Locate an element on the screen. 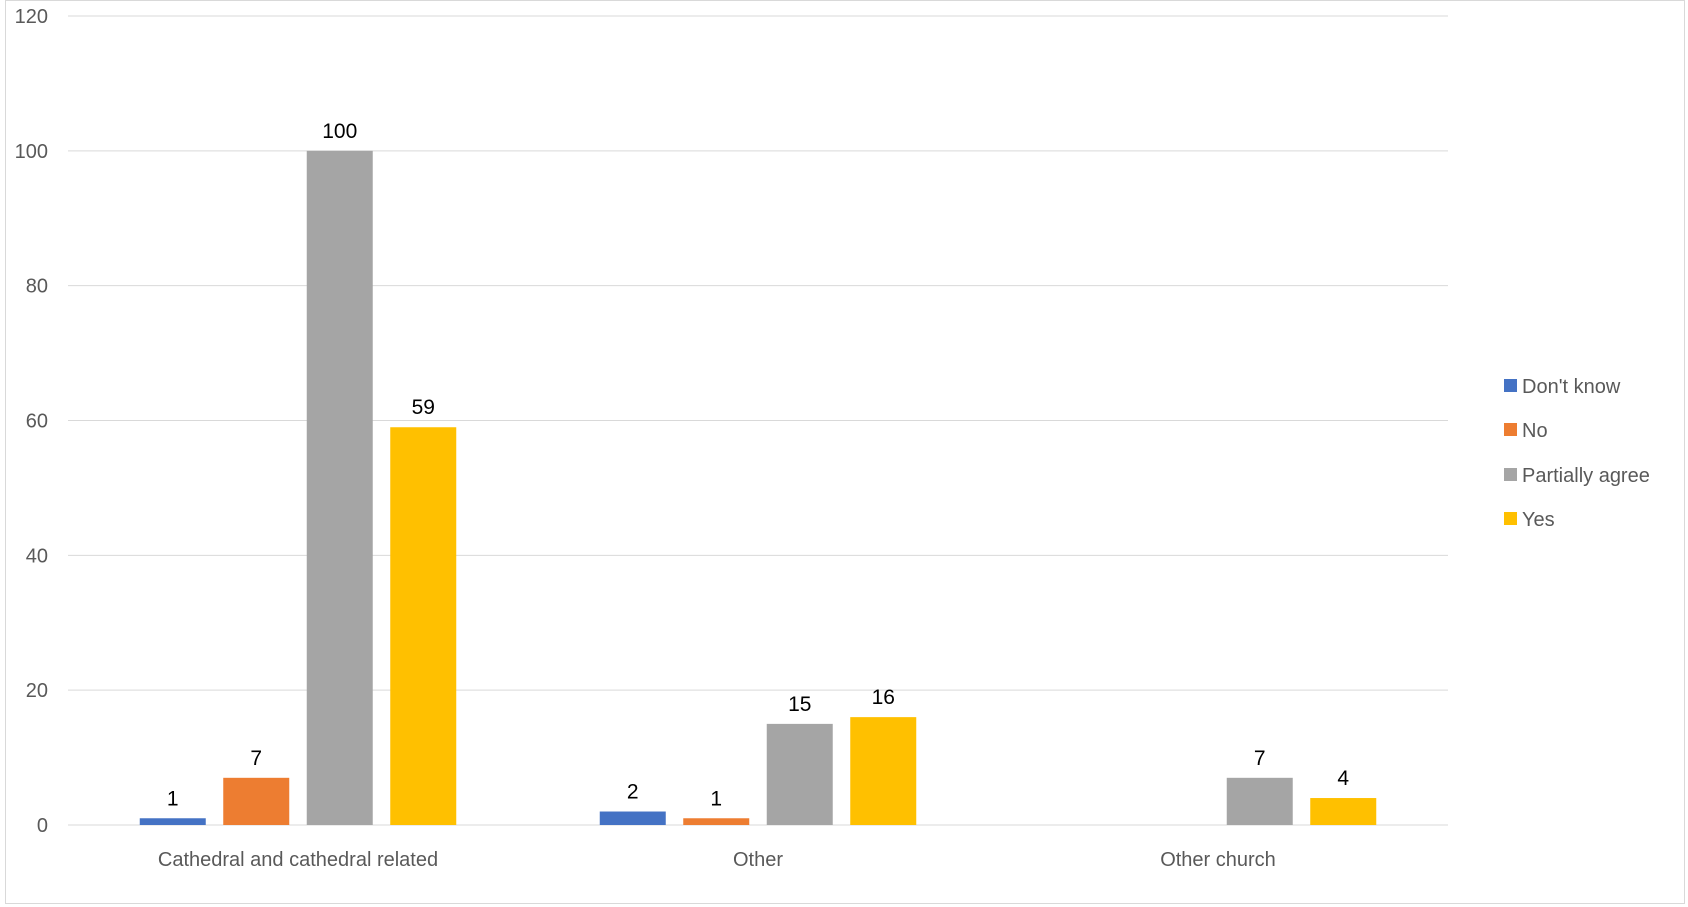 The image size is (1688, 907). legend-label: Don't know is located at coordinates (1571, 387).